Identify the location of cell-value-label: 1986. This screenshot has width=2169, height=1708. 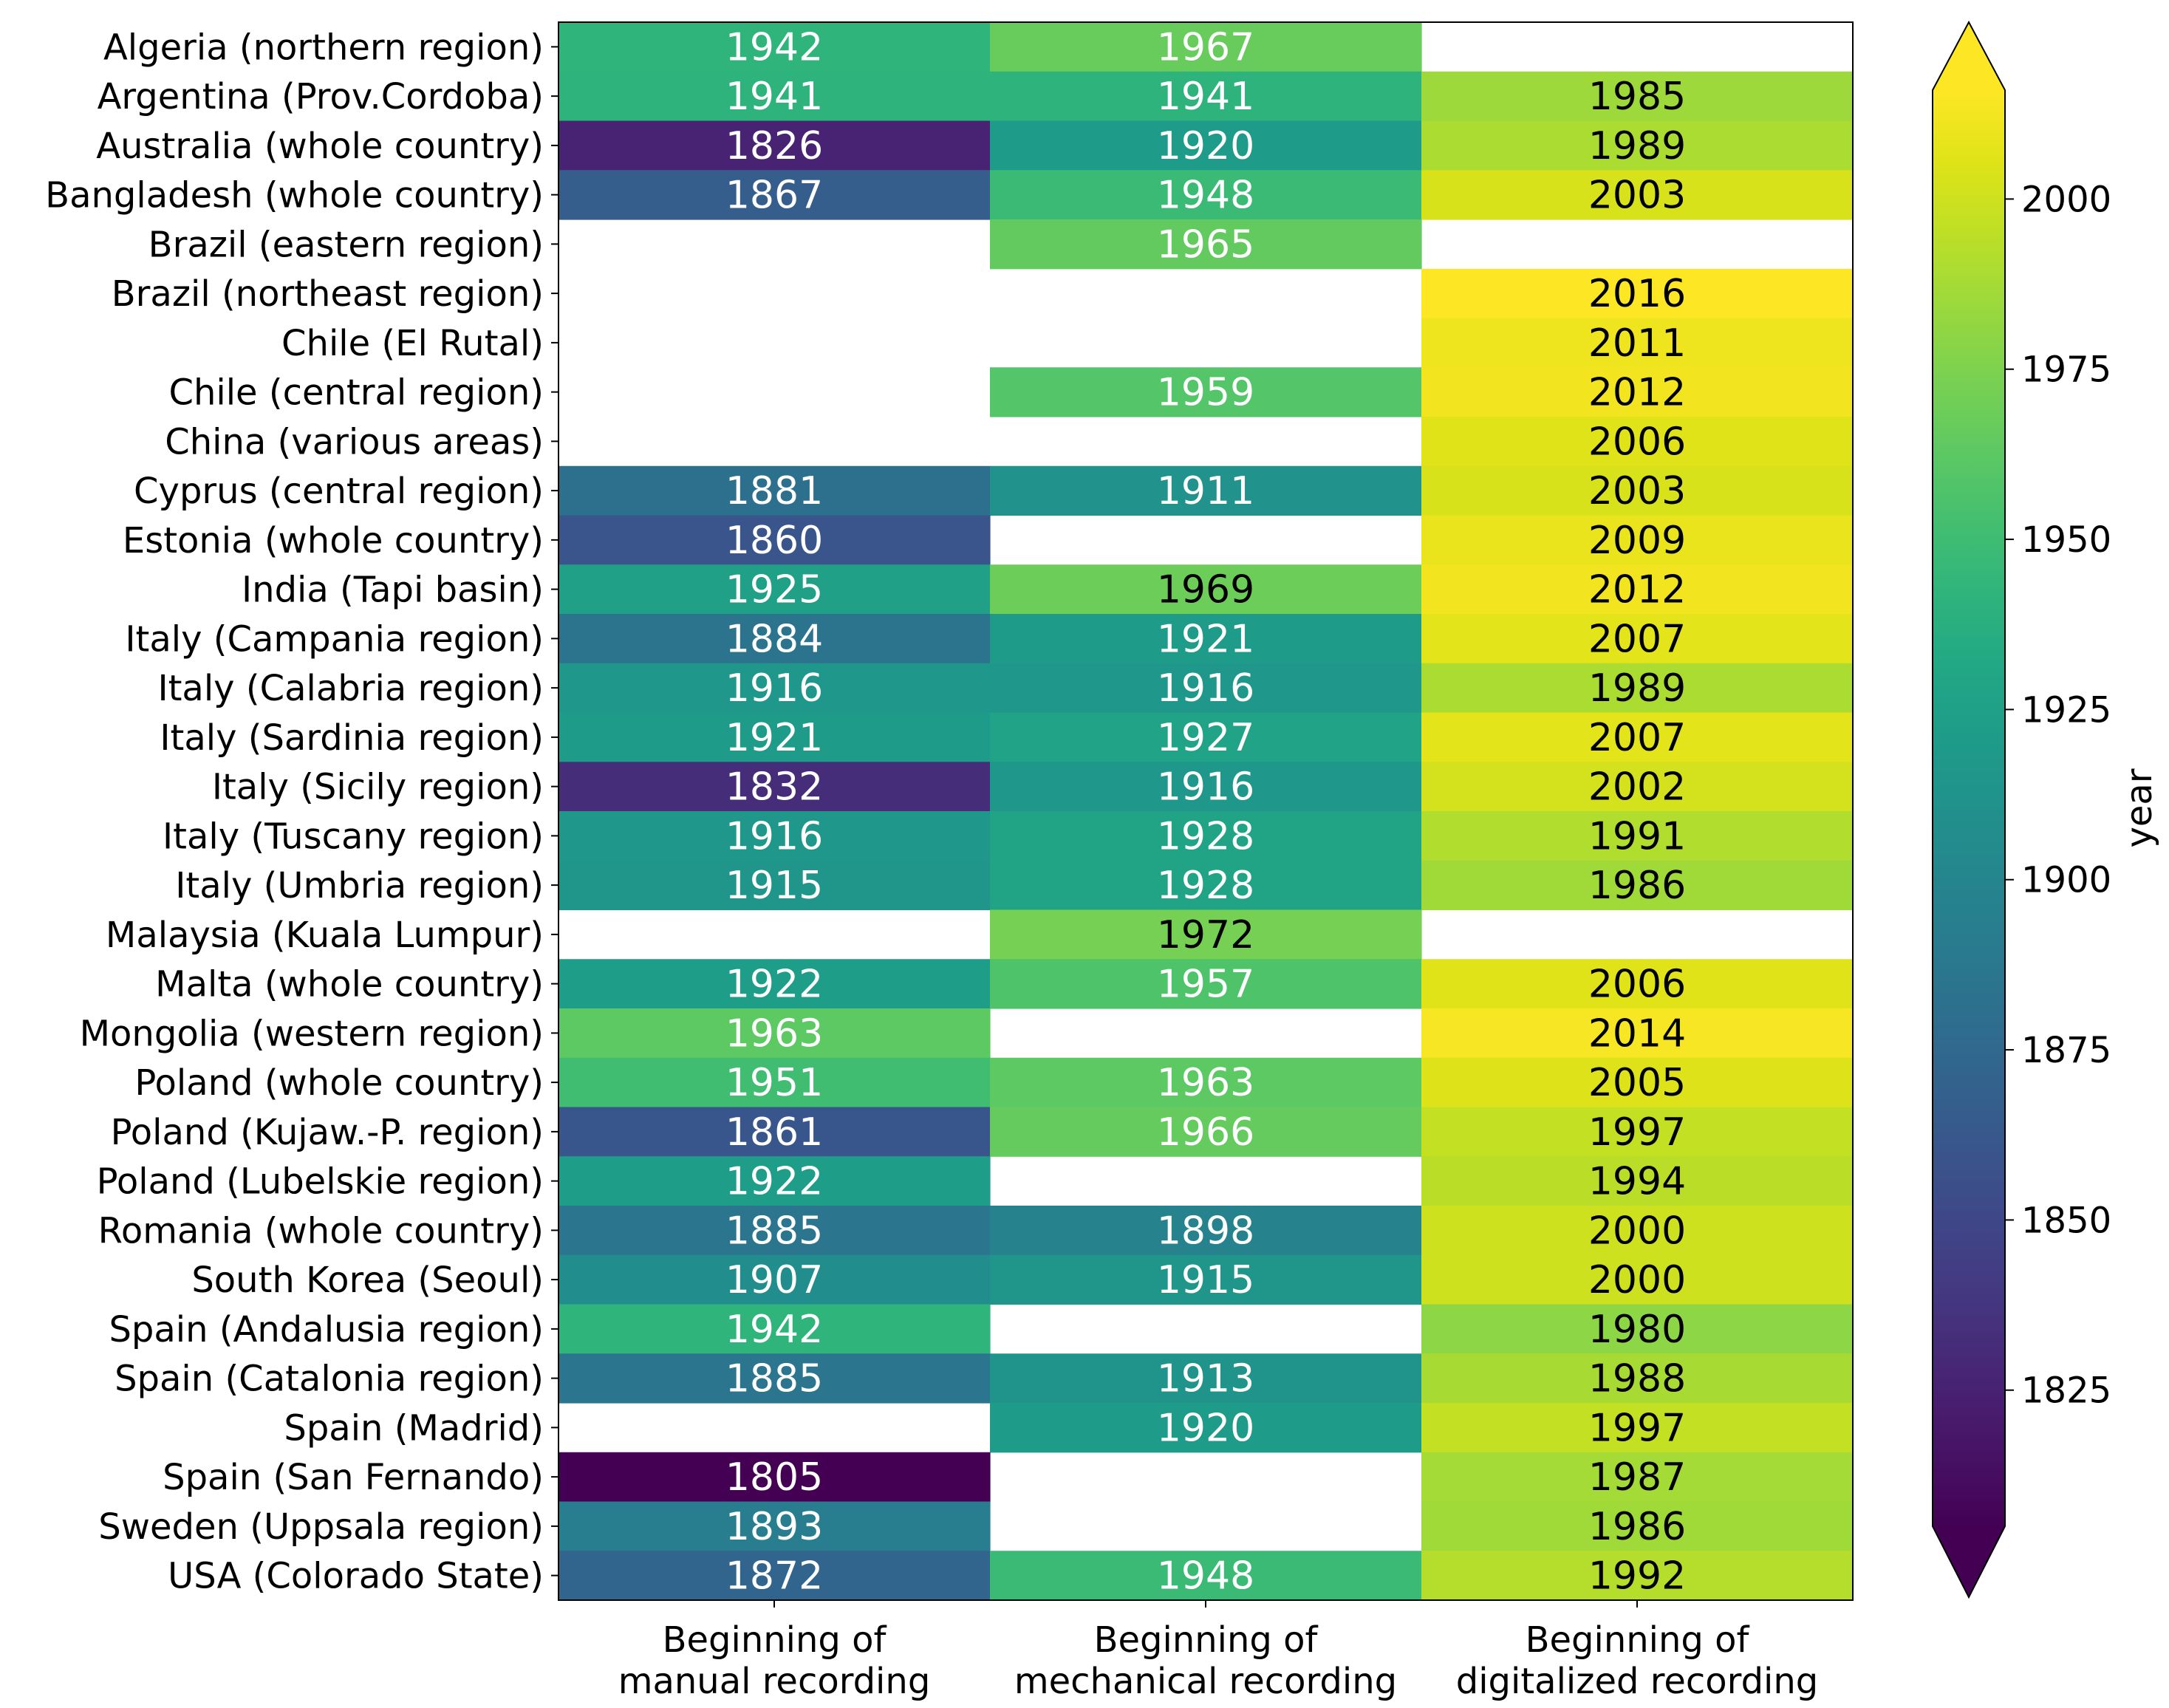
(1637, 886).